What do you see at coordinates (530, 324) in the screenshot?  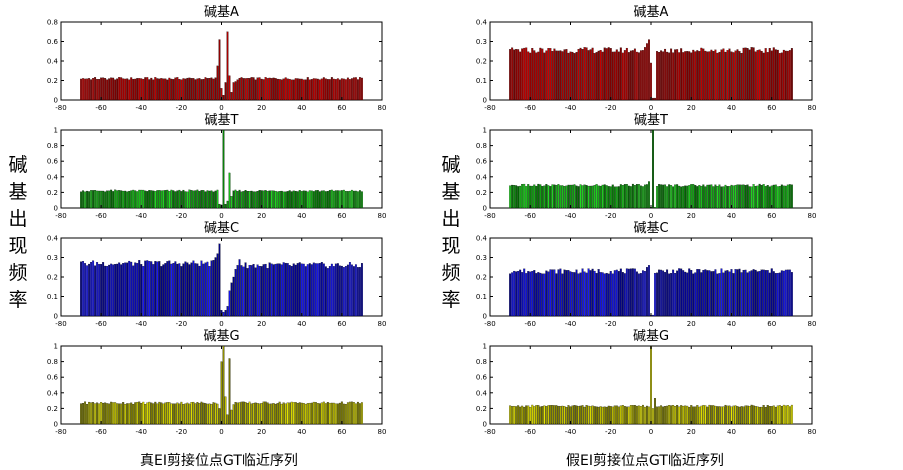 I see `x-tick-label: -60` at bounding box center [530, 324].